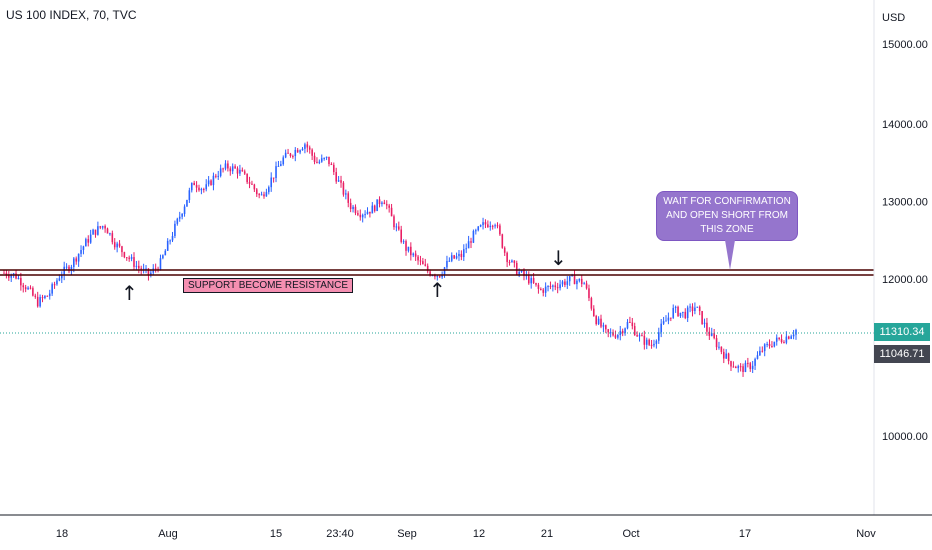  What do you see at coordinates (62, 534) in the screenshot?
I see `time-tick-label: 18` at bounding box center [62, 534].